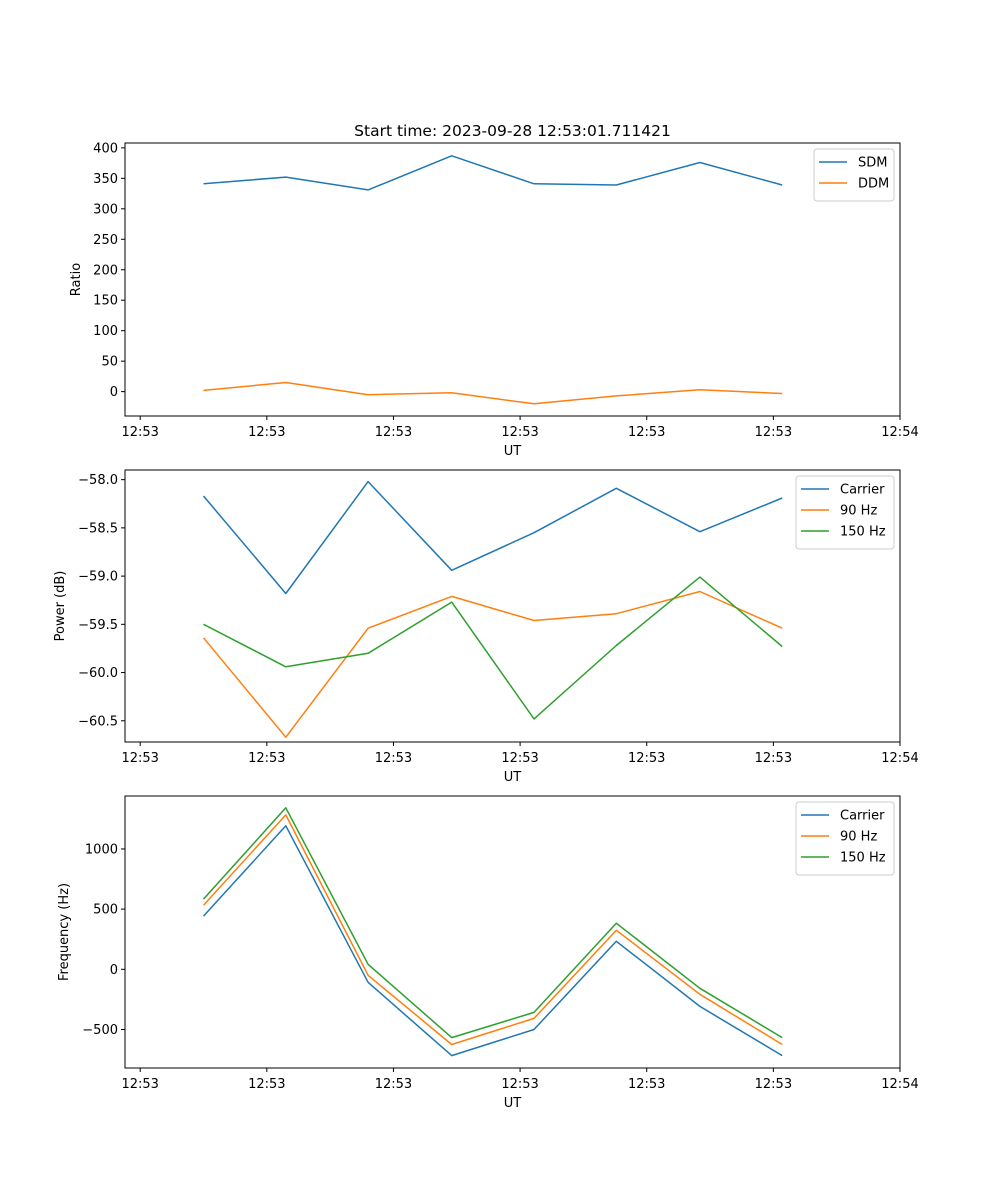  I want to click on y-tick-label: −60.5, so click(98, 721).